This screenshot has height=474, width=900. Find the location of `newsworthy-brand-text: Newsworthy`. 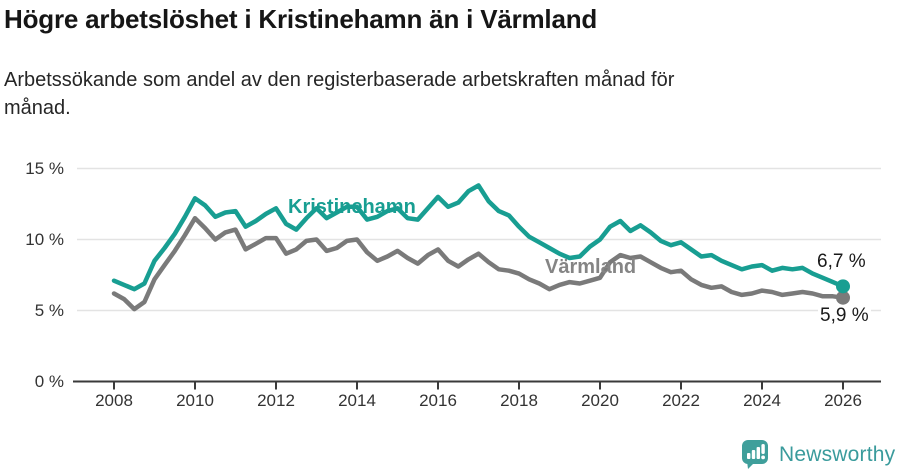

newsworthy-brand-text: Newsworthy is located at coordinates (837, 454).